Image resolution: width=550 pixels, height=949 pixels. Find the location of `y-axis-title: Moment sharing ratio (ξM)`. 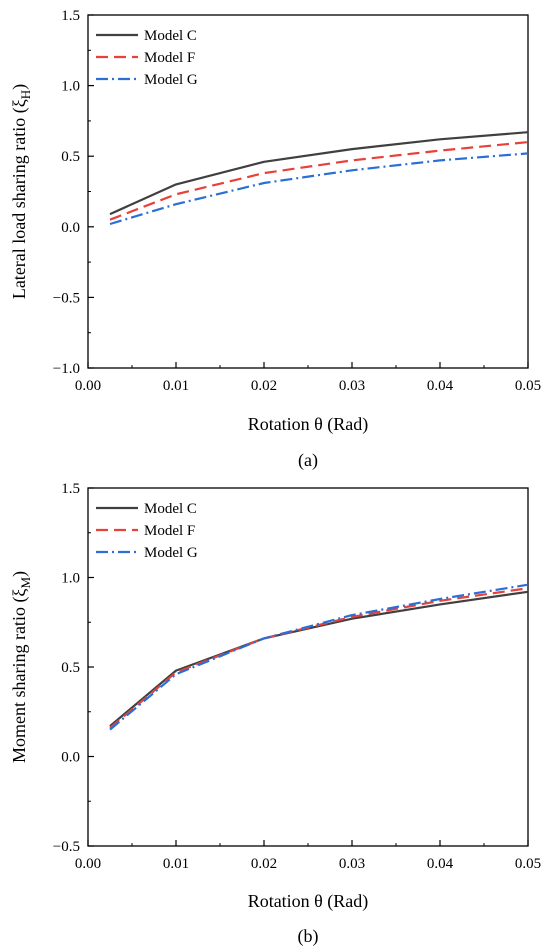

y-axis-title: Moment sharing ratio (ξM) is located at coordinates (21, 667).